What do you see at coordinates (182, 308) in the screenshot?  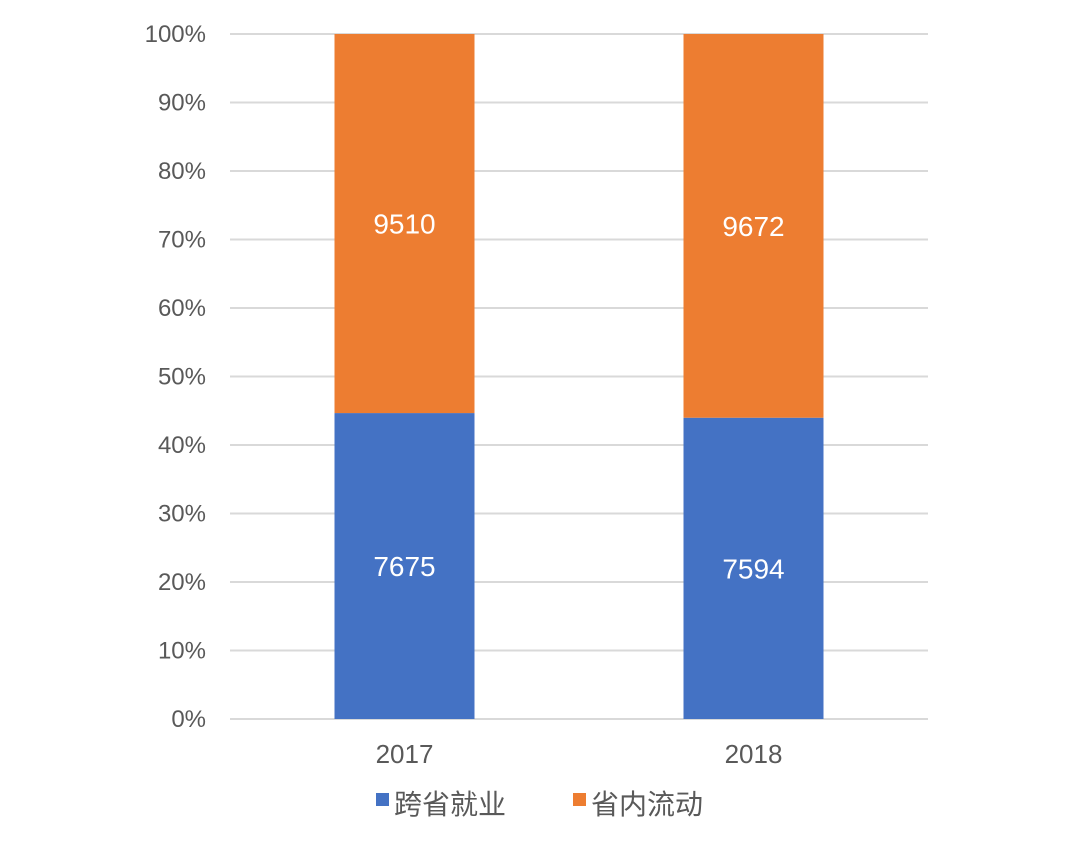 I see `y-tick-label: 60%` at bounding box center [182, 308].